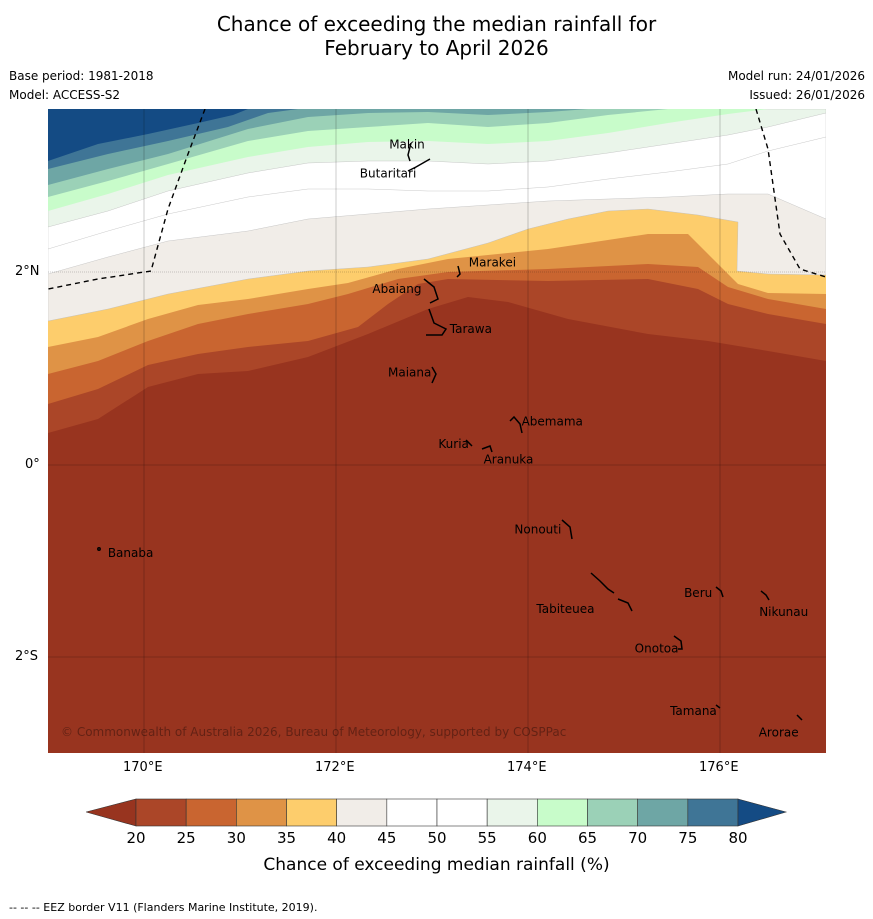 The width and height of the screenshot is (873, 919). I want to click on colorbar, so click(437, 812).